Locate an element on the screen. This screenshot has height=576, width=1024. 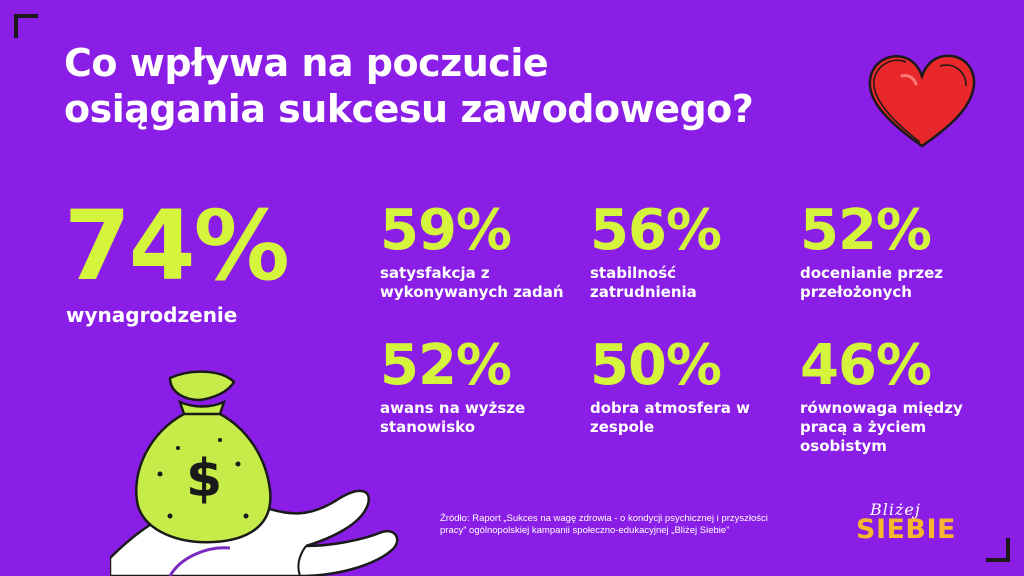
stat-item: 52% awans na wyższe stanowisko is located at coordinates (480, 386).